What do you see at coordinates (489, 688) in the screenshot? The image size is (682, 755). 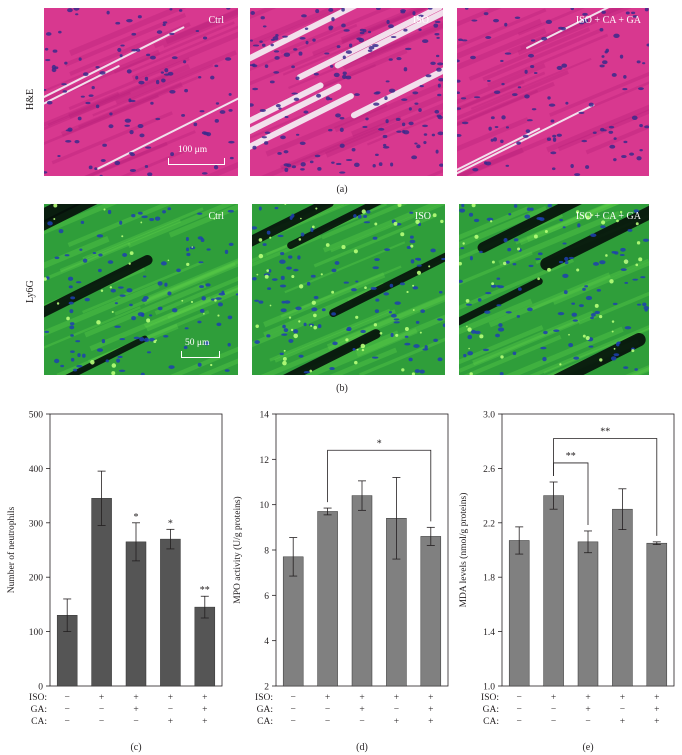 I see `y-tick-label: 1.0` at bounding box center [489, 688].